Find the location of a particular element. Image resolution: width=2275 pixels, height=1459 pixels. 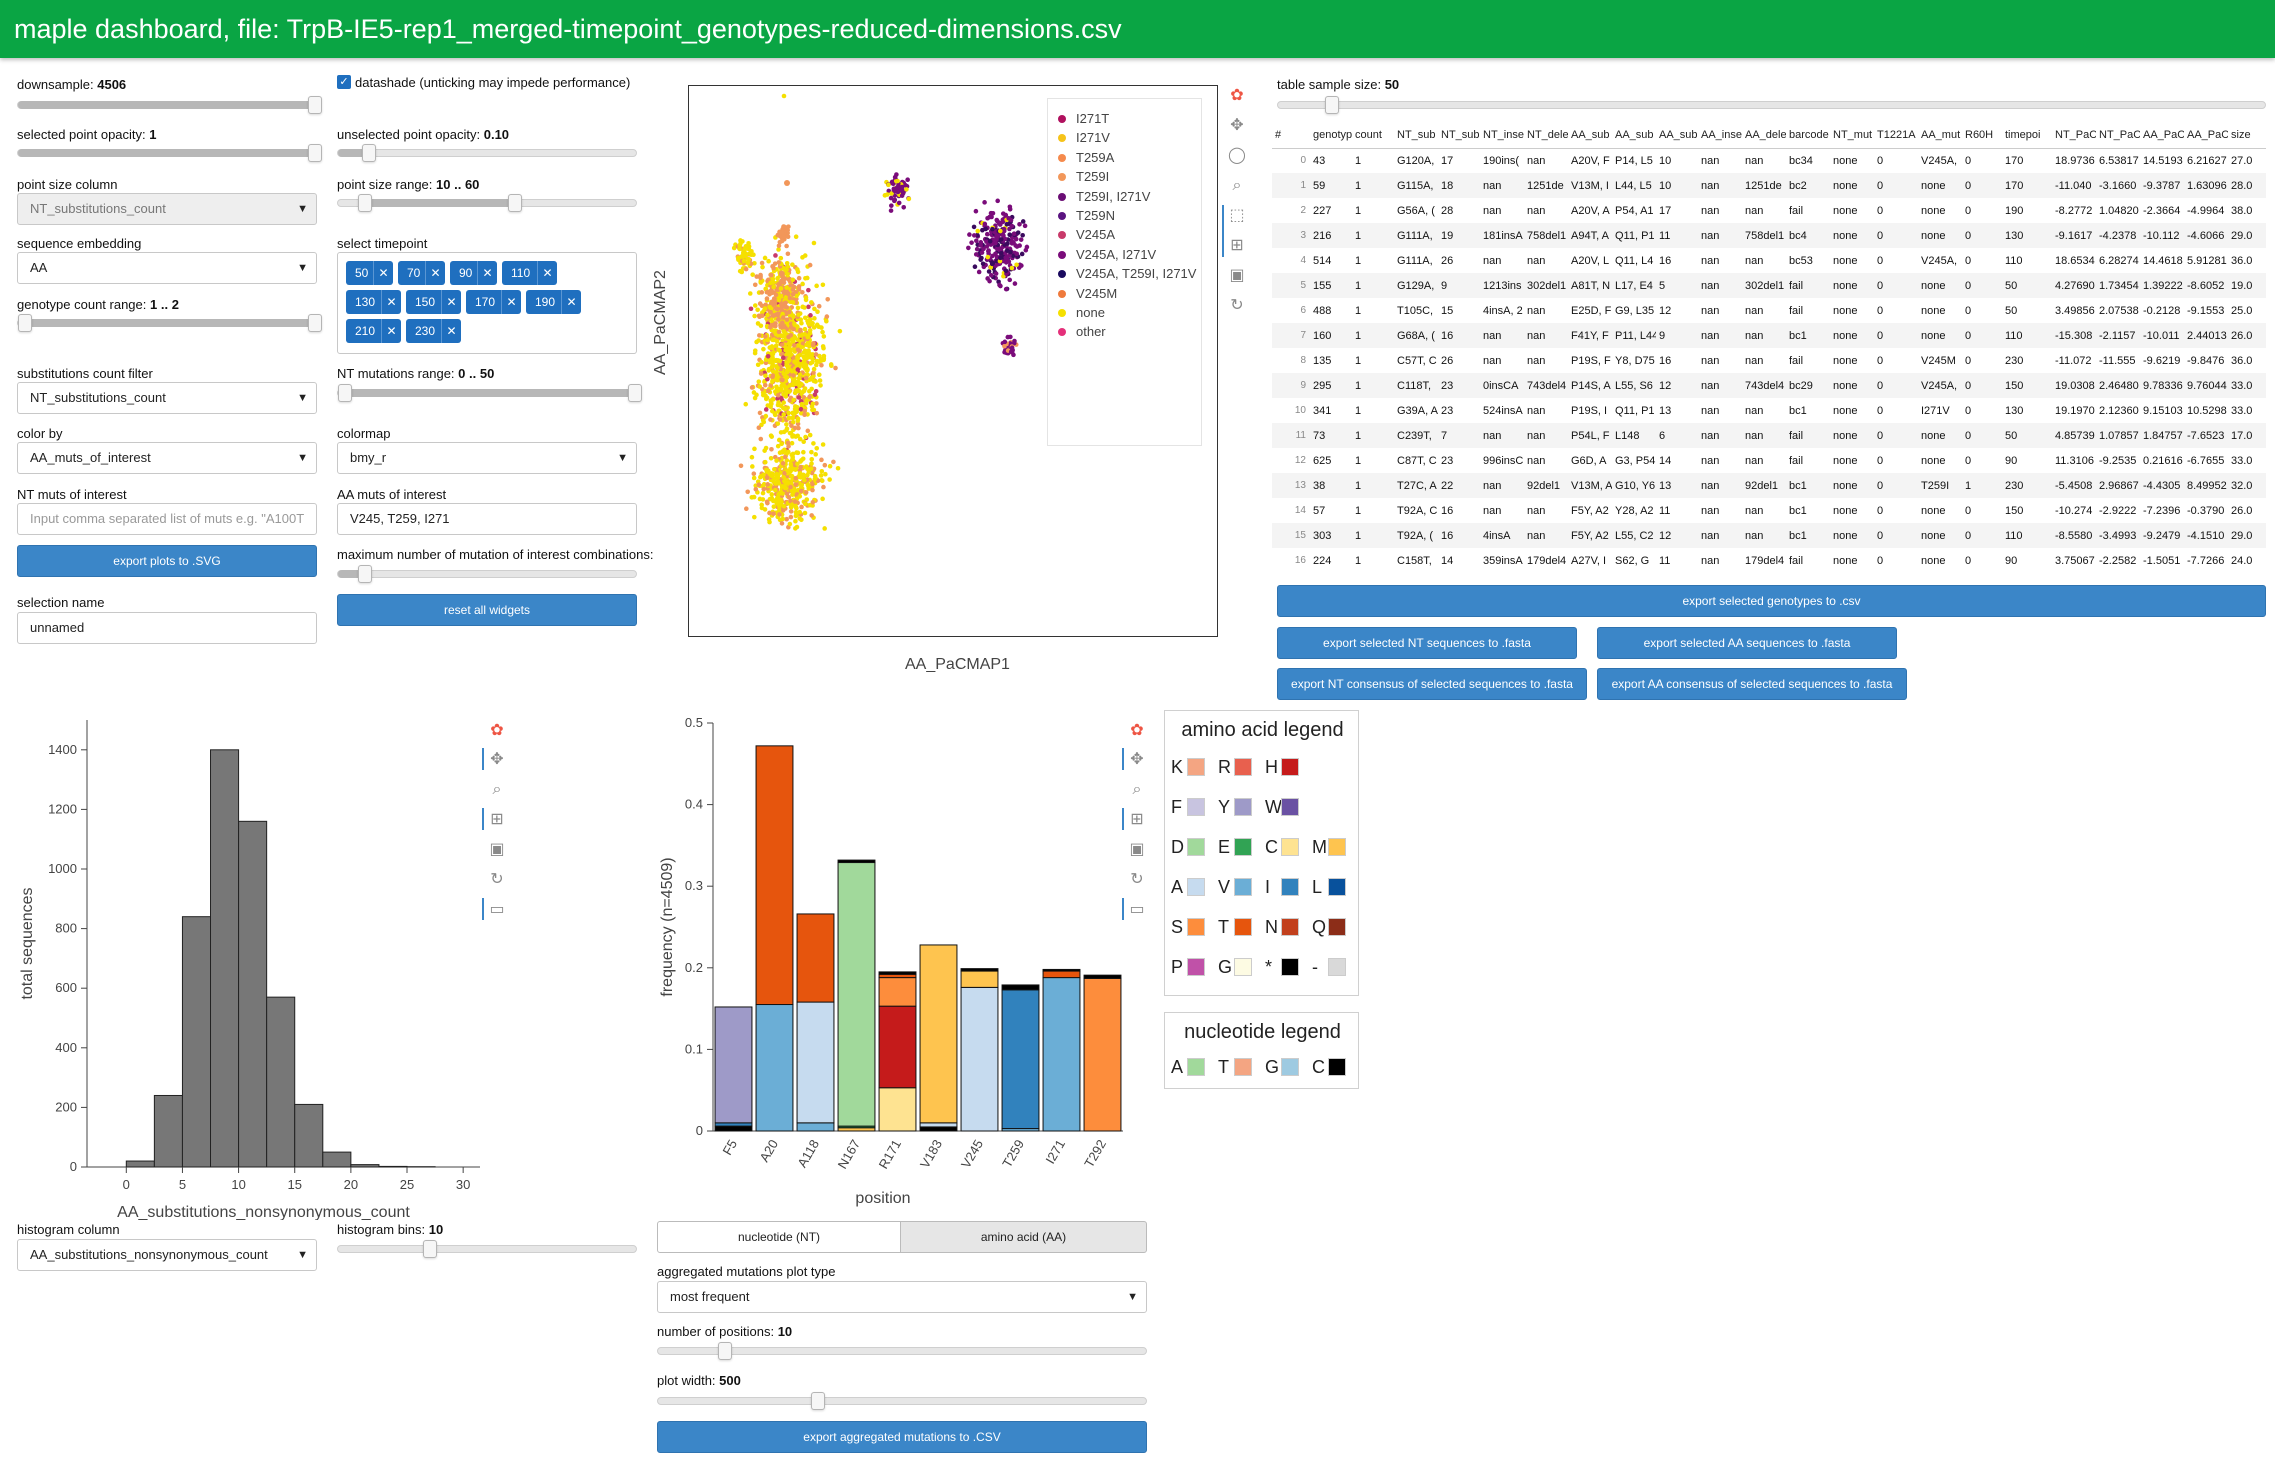

legend-item: T259A is located at coordinates (1086, 157).